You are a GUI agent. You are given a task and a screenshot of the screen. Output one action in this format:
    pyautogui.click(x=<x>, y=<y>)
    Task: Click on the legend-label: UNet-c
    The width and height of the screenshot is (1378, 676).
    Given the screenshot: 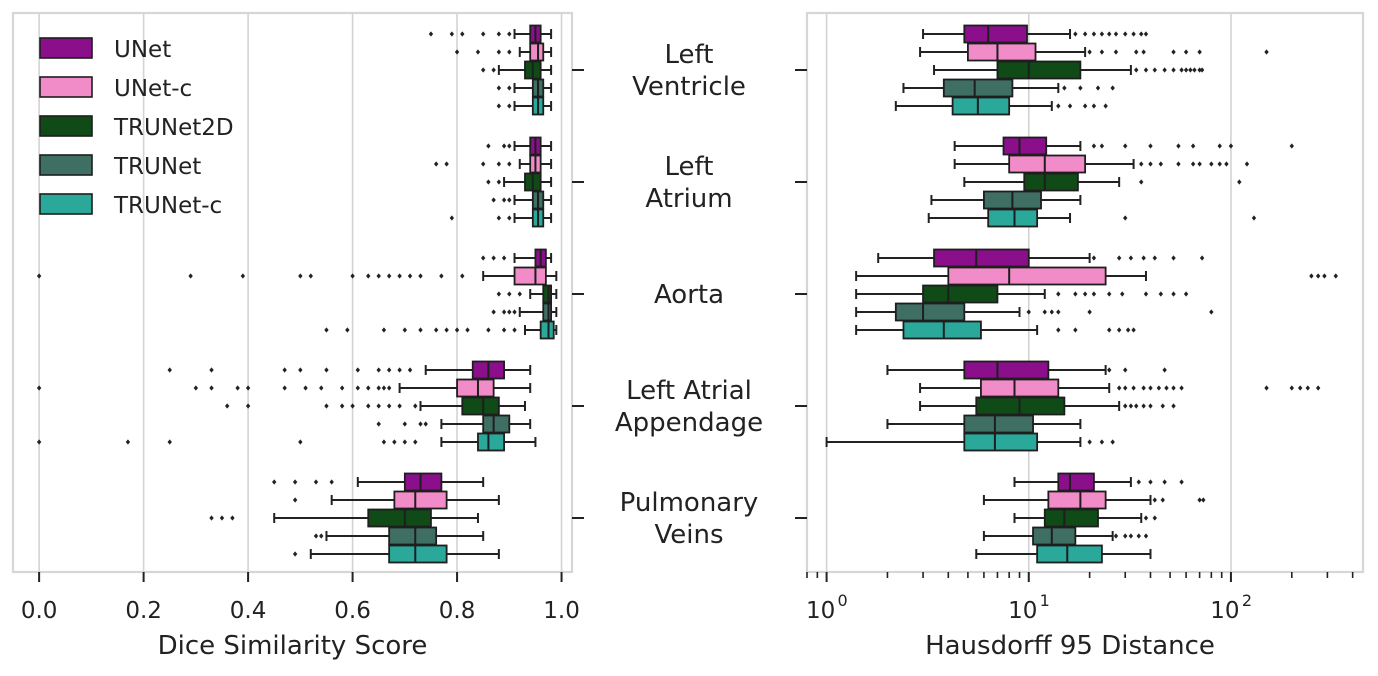 What is the action you would take?
    pyautogui.click(x=153, y=89)
    